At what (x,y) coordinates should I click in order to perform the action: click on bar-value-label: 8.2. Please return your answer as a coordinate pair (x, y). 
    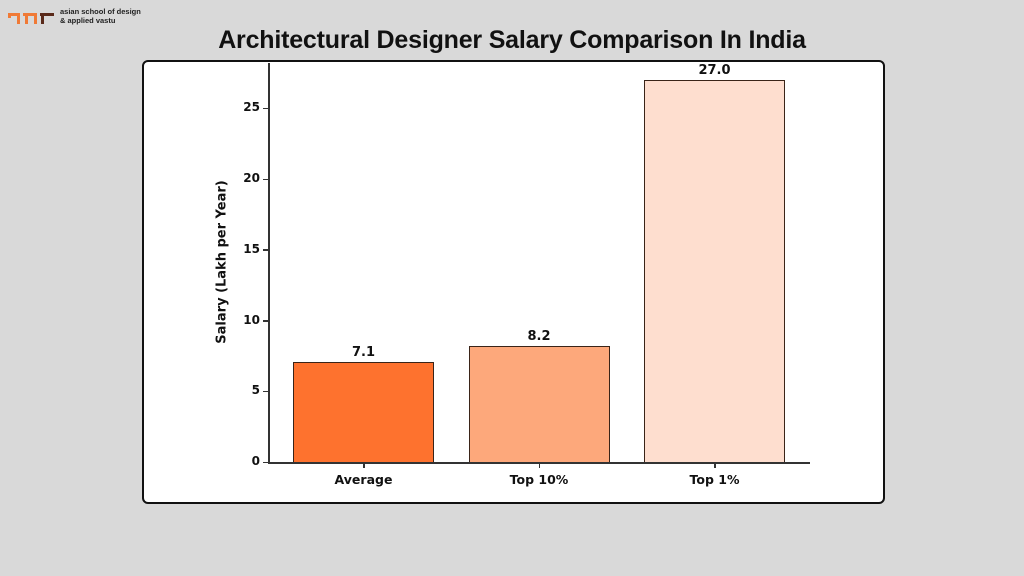
    Looking at the image, I should click on (539, 336).